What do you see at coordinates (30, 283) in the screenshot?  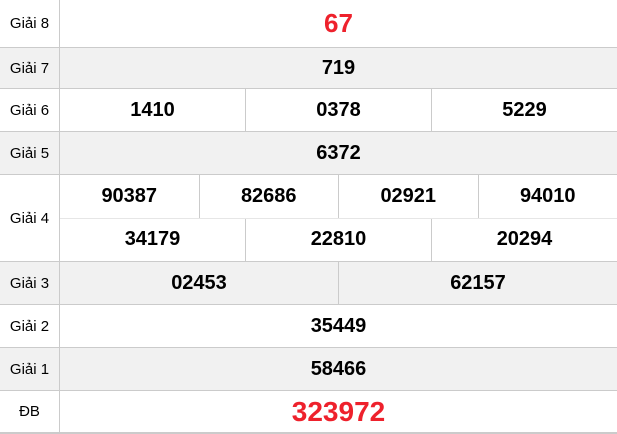 I see `prize-label: Giải 3` at bounding box center [30, 283].